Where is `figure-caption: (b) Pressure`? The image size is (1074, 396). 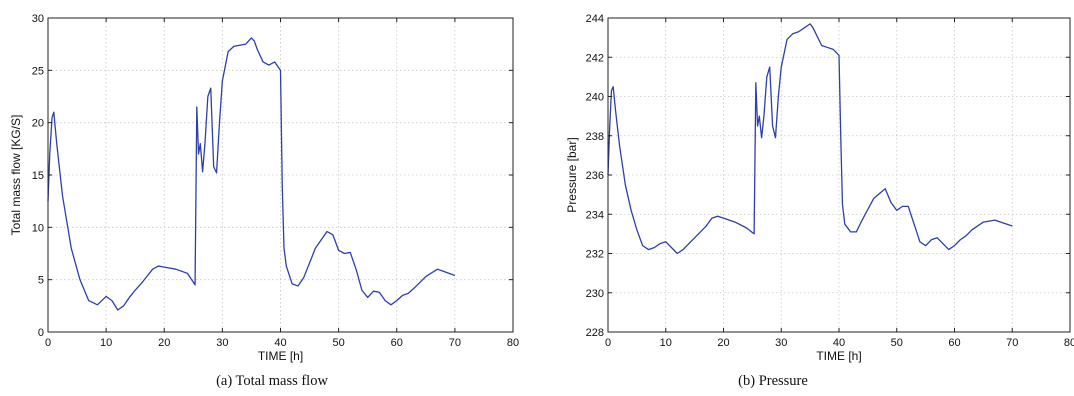
figure-caption: (b) Pressure is located at coordinates (773, 381).